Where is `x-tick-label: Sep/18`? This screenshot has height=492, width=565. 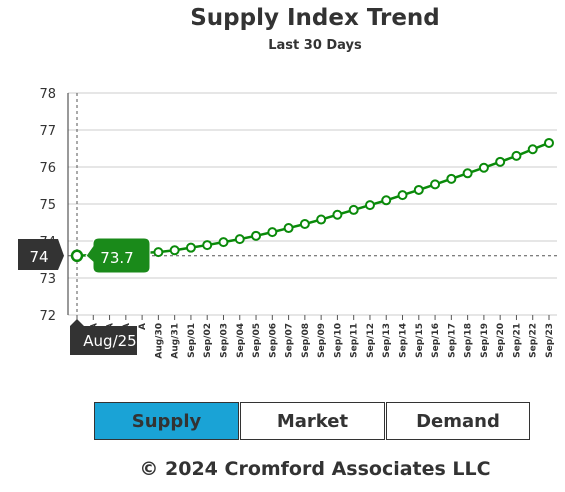 x-tick-label: Sep/18 is located at coordinates (469, 340).